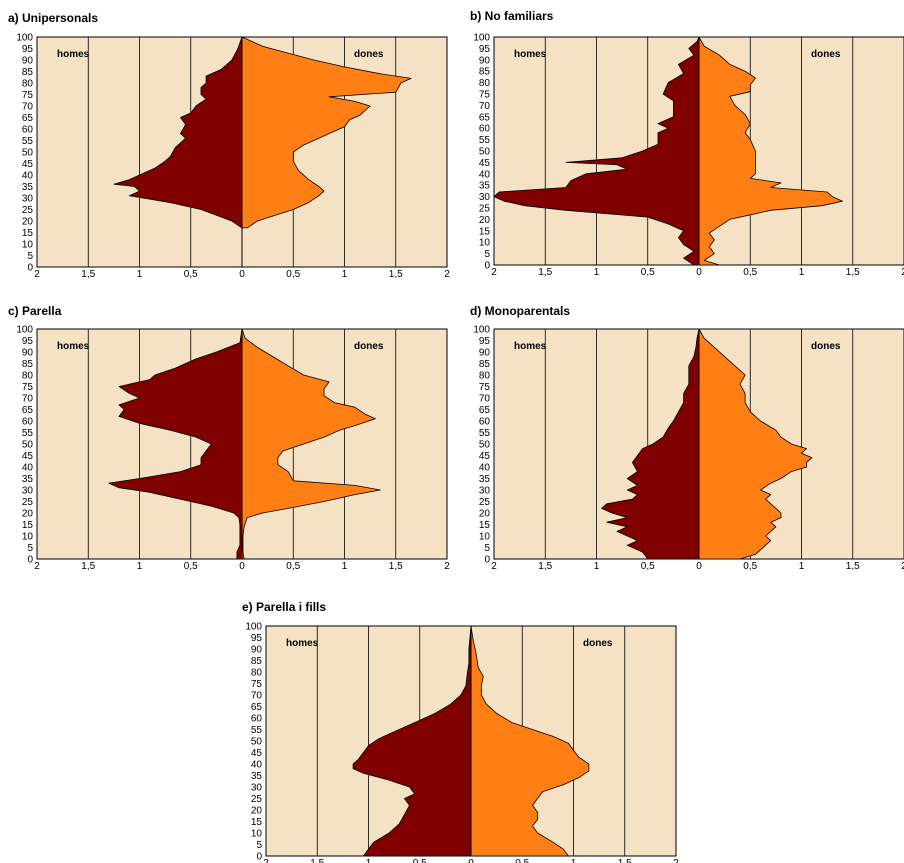 The image size is (904, 863). I want to click on chart-title: c) Parella, so click(35, 311).